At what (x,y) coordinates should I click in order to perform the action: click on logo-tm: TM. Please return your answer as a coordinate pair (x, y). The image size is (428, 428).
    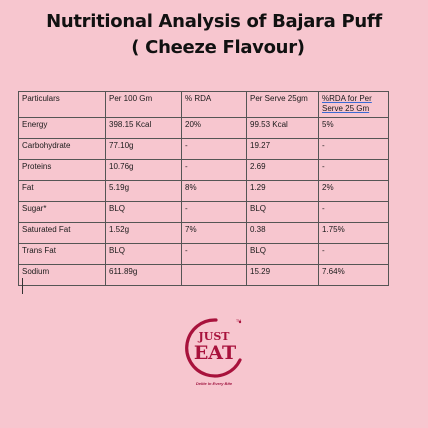
    Looking at the image, I should click on (238, 321).